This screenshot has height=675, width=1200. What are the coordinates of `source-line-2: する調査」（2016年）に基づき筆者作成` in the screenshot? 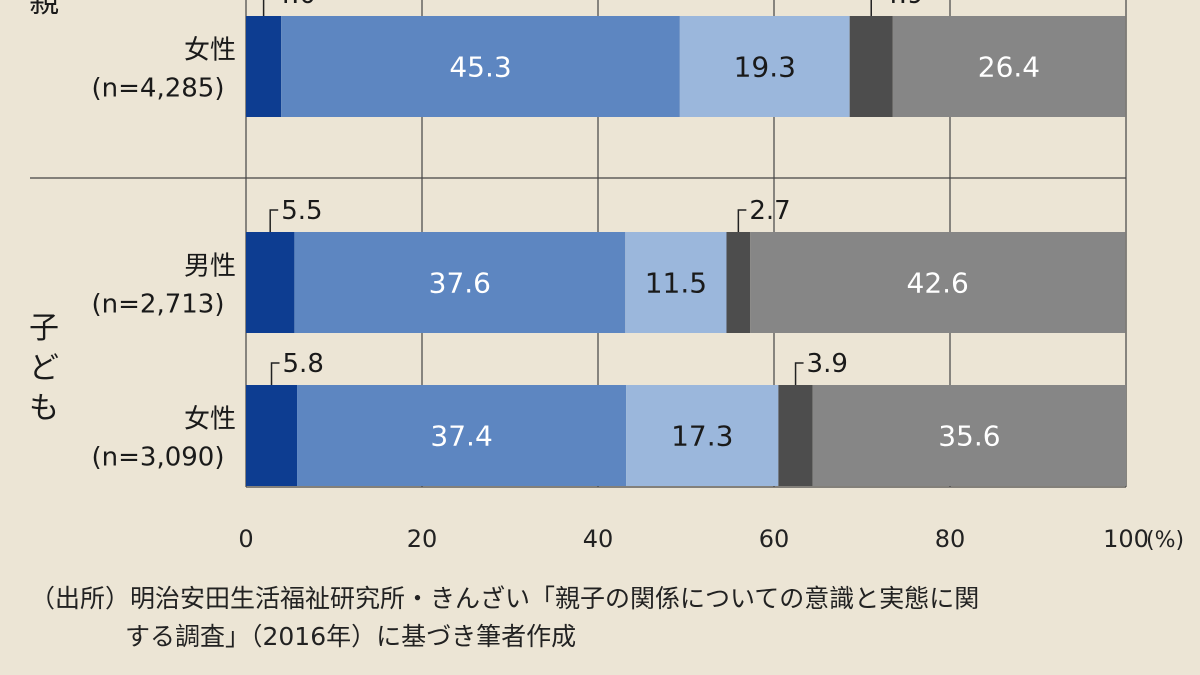 It's located at (351, 636).